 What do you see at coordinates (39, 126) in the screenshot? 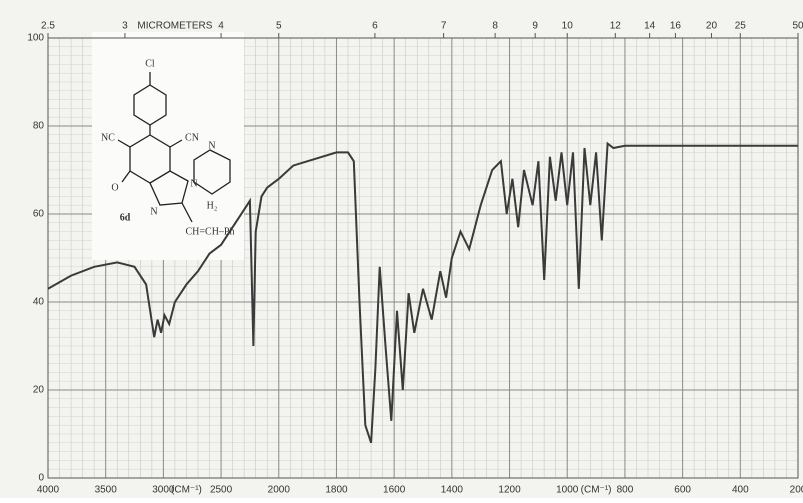
I see `y-tick-label: 80` at bounding box center [39, 126].